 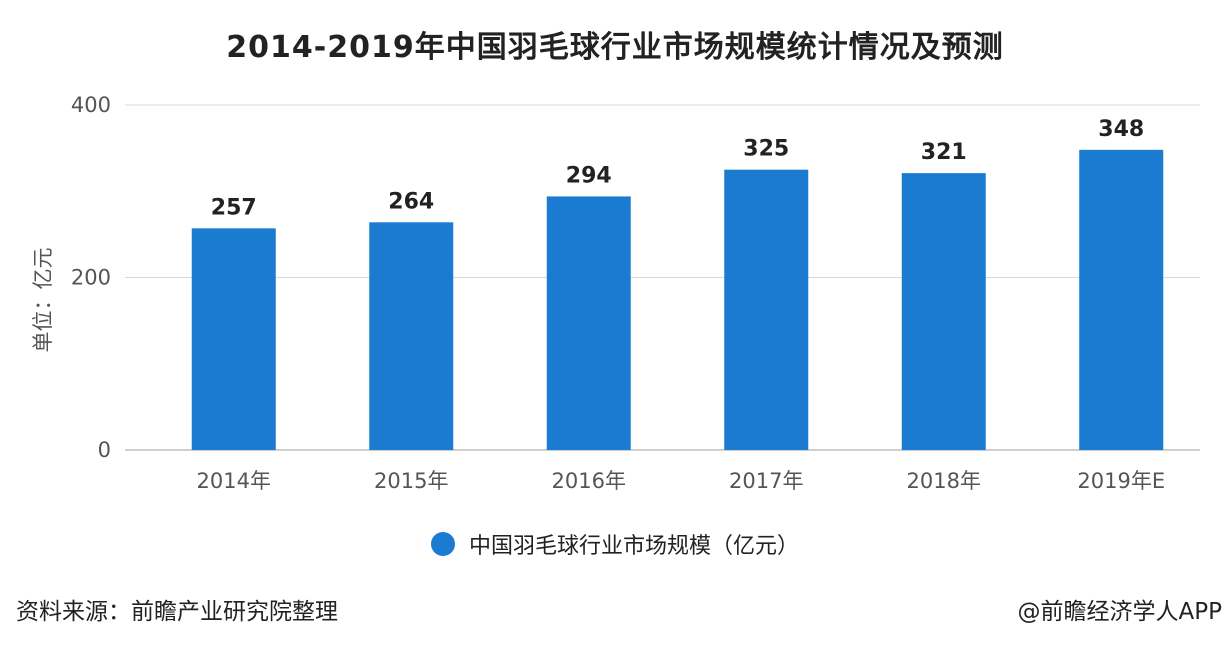 What do you see at coordinates (91, 278) in the screenshot?
I see `y-tick-label: 200` at bounding box center [91, 278].